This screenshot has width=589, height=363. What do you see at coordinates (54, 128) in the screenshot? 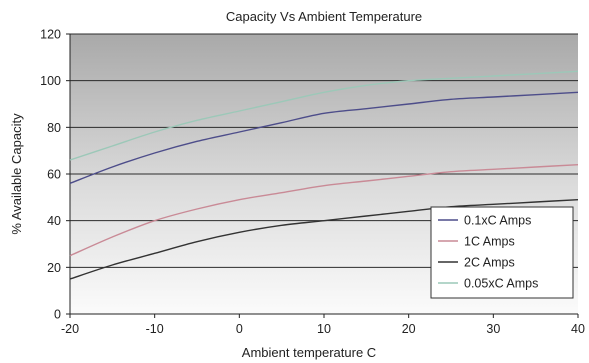
I see `y-tick-label: 80` at bounding box center [54, 128].